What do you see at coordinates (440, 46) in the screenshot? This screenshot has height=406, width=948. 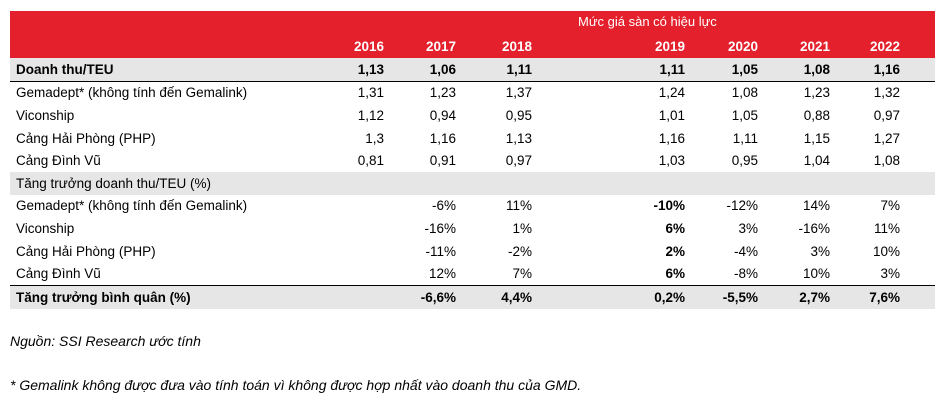 I see `year-2017: 2017` at bounding box center [440, 46].